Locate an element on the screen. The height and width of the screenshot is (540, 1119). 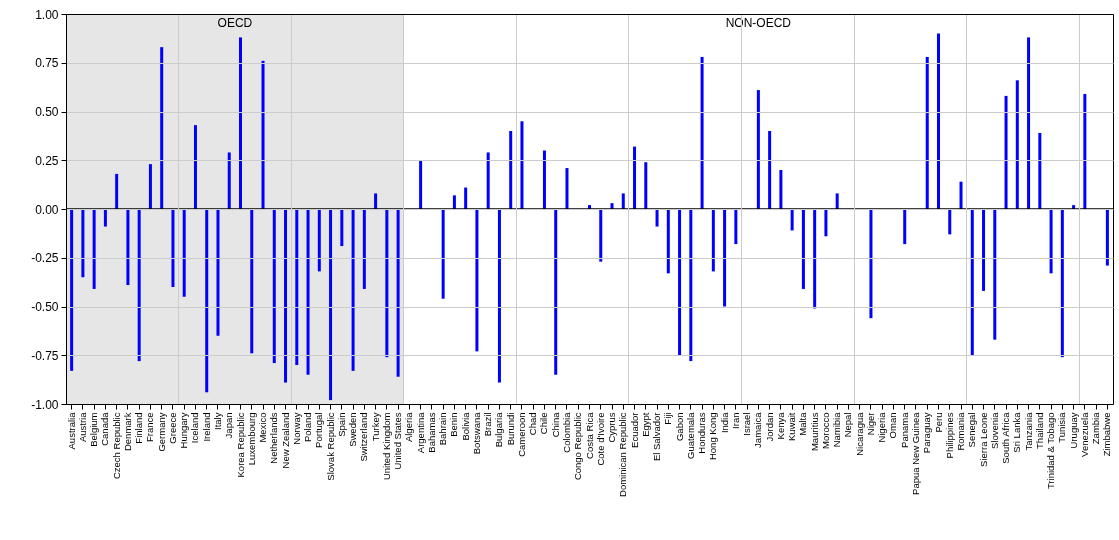
x-tick-label: Botswana is located at coordinates (476, 433).